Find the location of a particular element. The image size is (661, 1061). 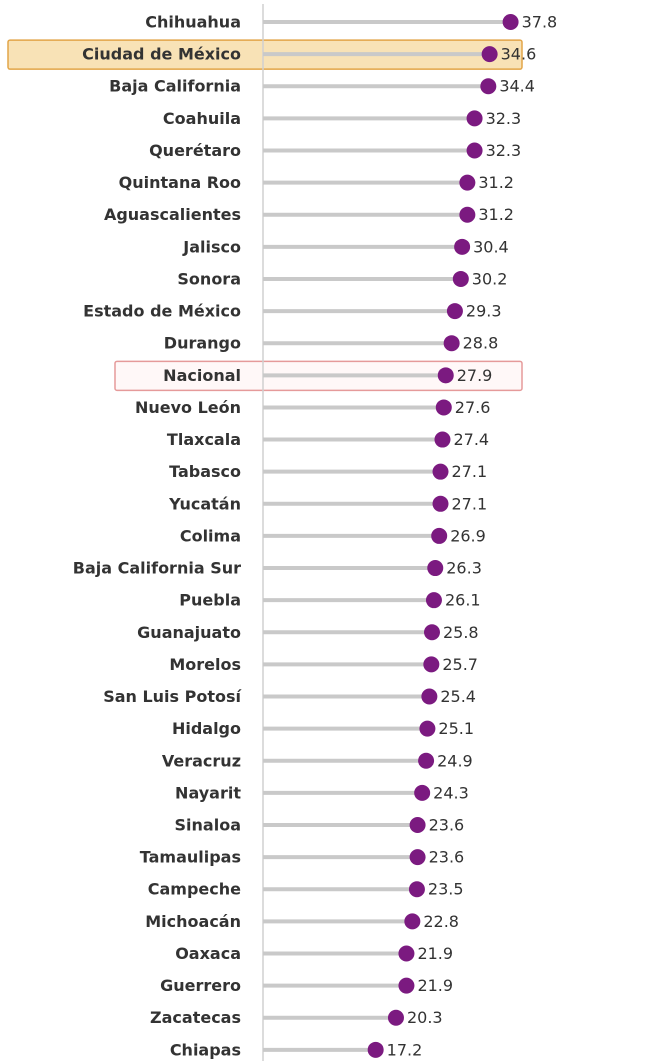

value-label: 26.1 is located at coordinates (463, 600).